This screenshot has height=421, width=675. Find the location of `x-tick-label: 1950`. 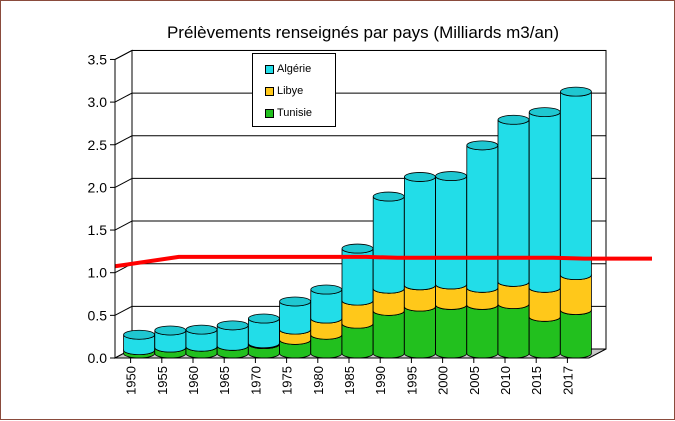

x-tick-label: 1950 is located at coordinates (131, 380).